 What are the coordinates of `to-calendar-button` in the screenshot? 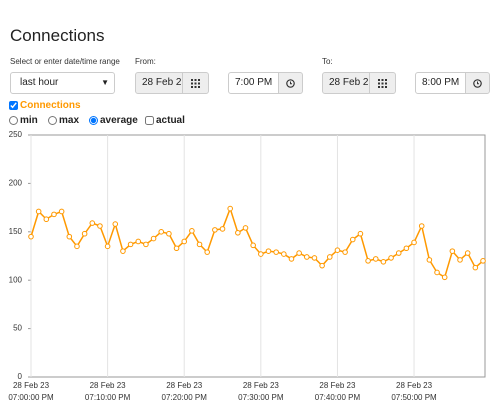 It's located at (382, 83).